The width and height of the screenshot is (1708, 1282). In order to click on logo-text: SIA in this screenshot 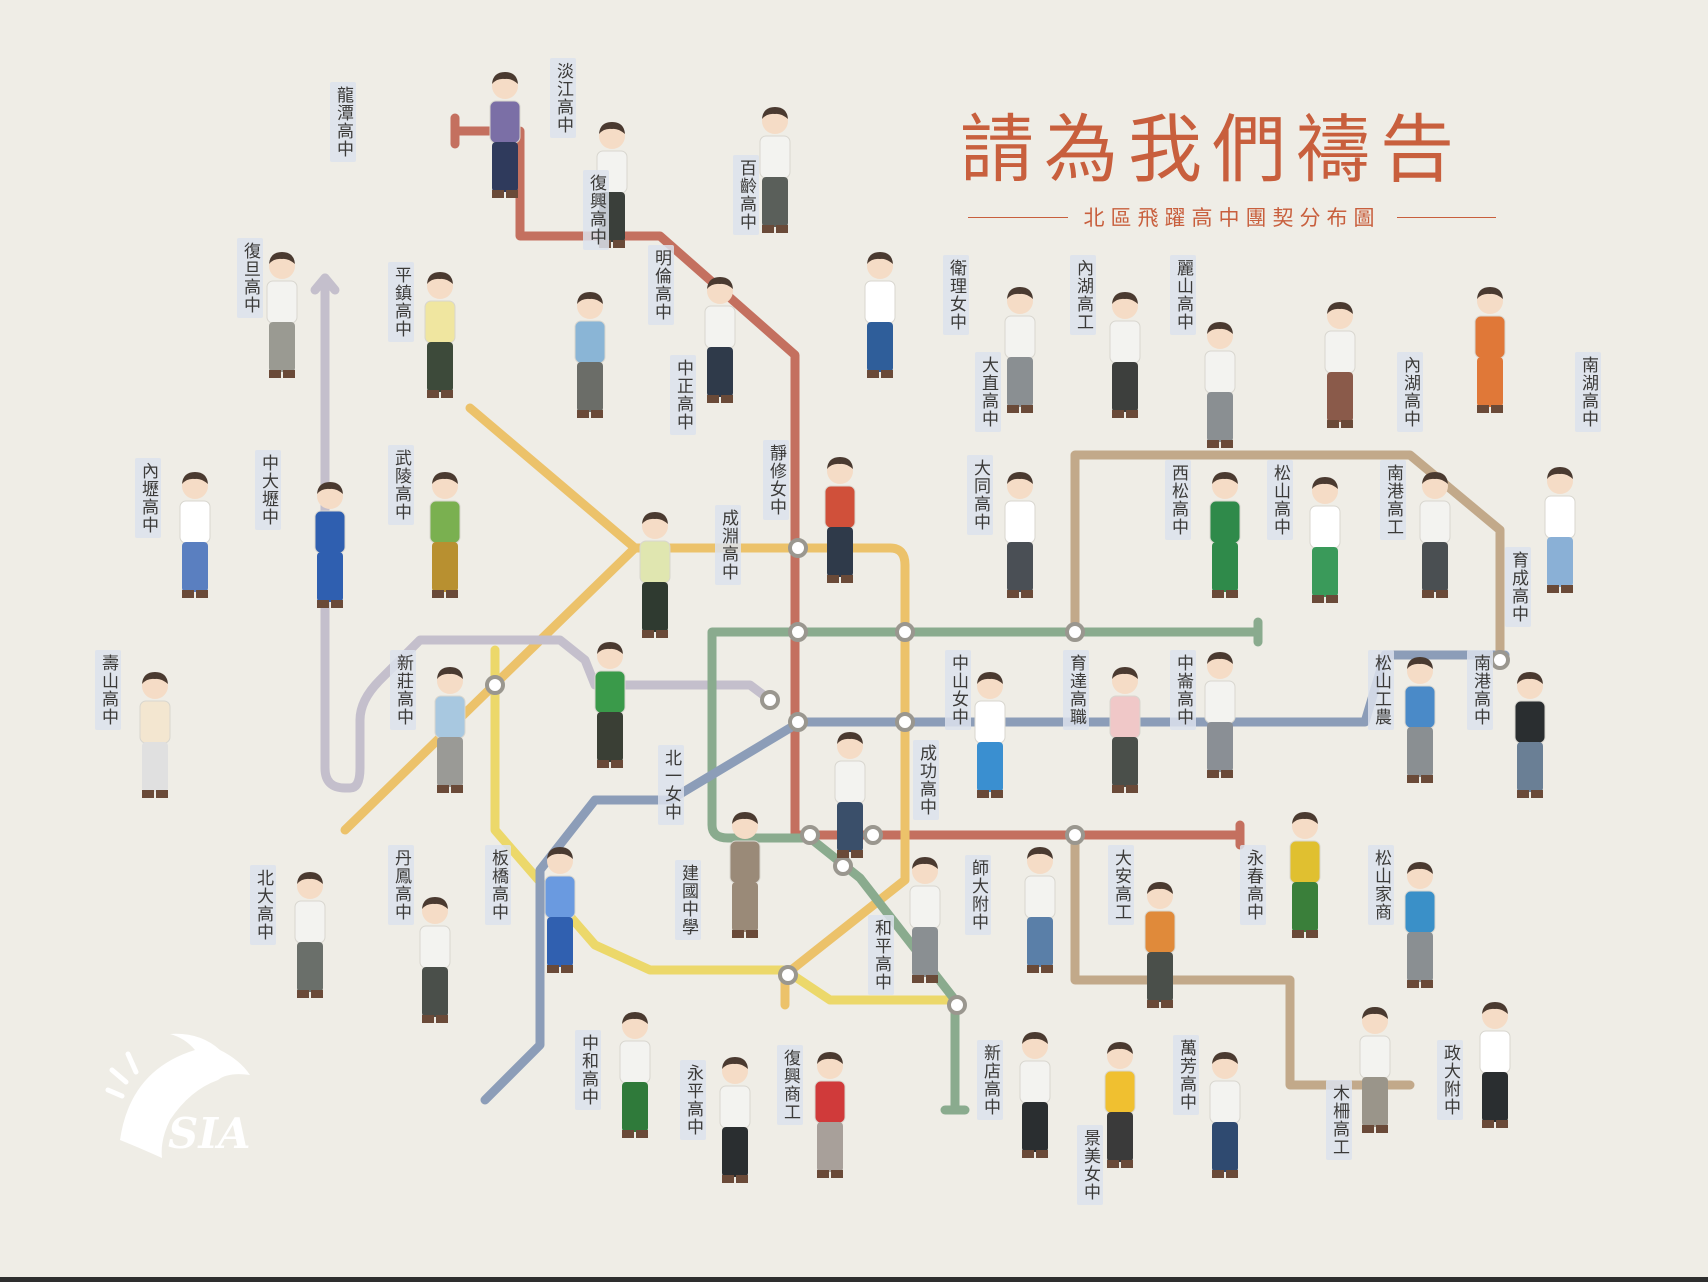, I will do `click(209, 1133)`.